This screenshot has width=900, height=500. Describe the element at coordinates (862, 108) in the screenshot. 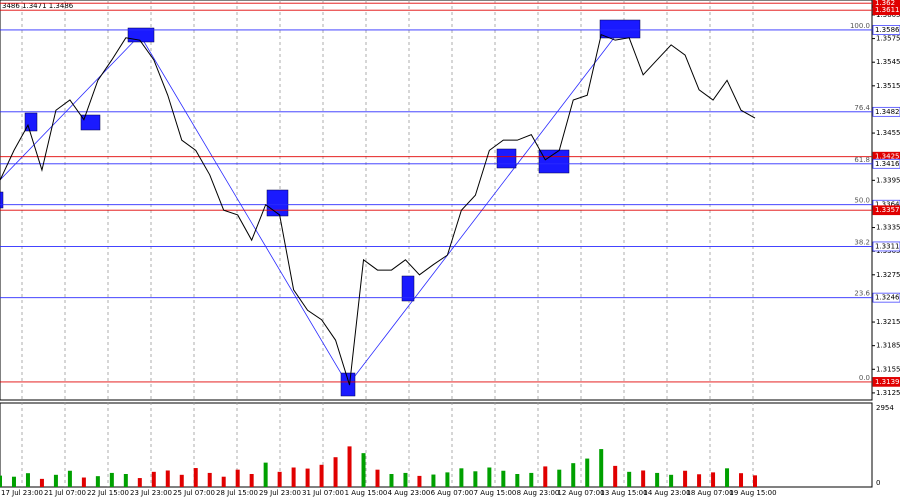

I see `fib-label: 76.4` at that location.